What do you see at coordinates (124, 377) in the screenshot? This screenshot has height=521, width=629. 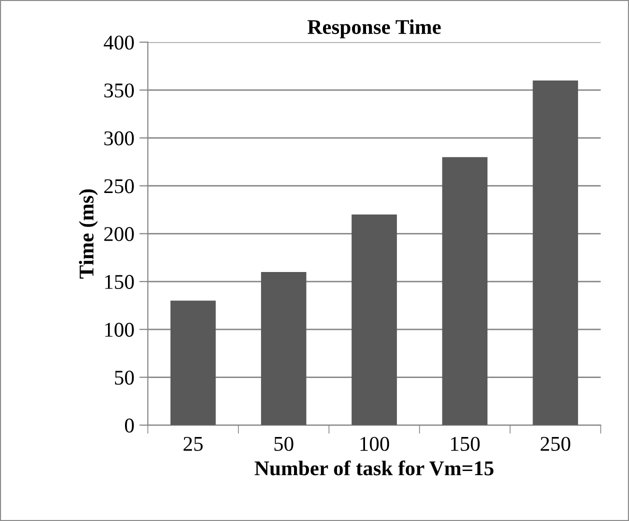 I see `y-tick-label: 50` at bounding box center [124, 377].